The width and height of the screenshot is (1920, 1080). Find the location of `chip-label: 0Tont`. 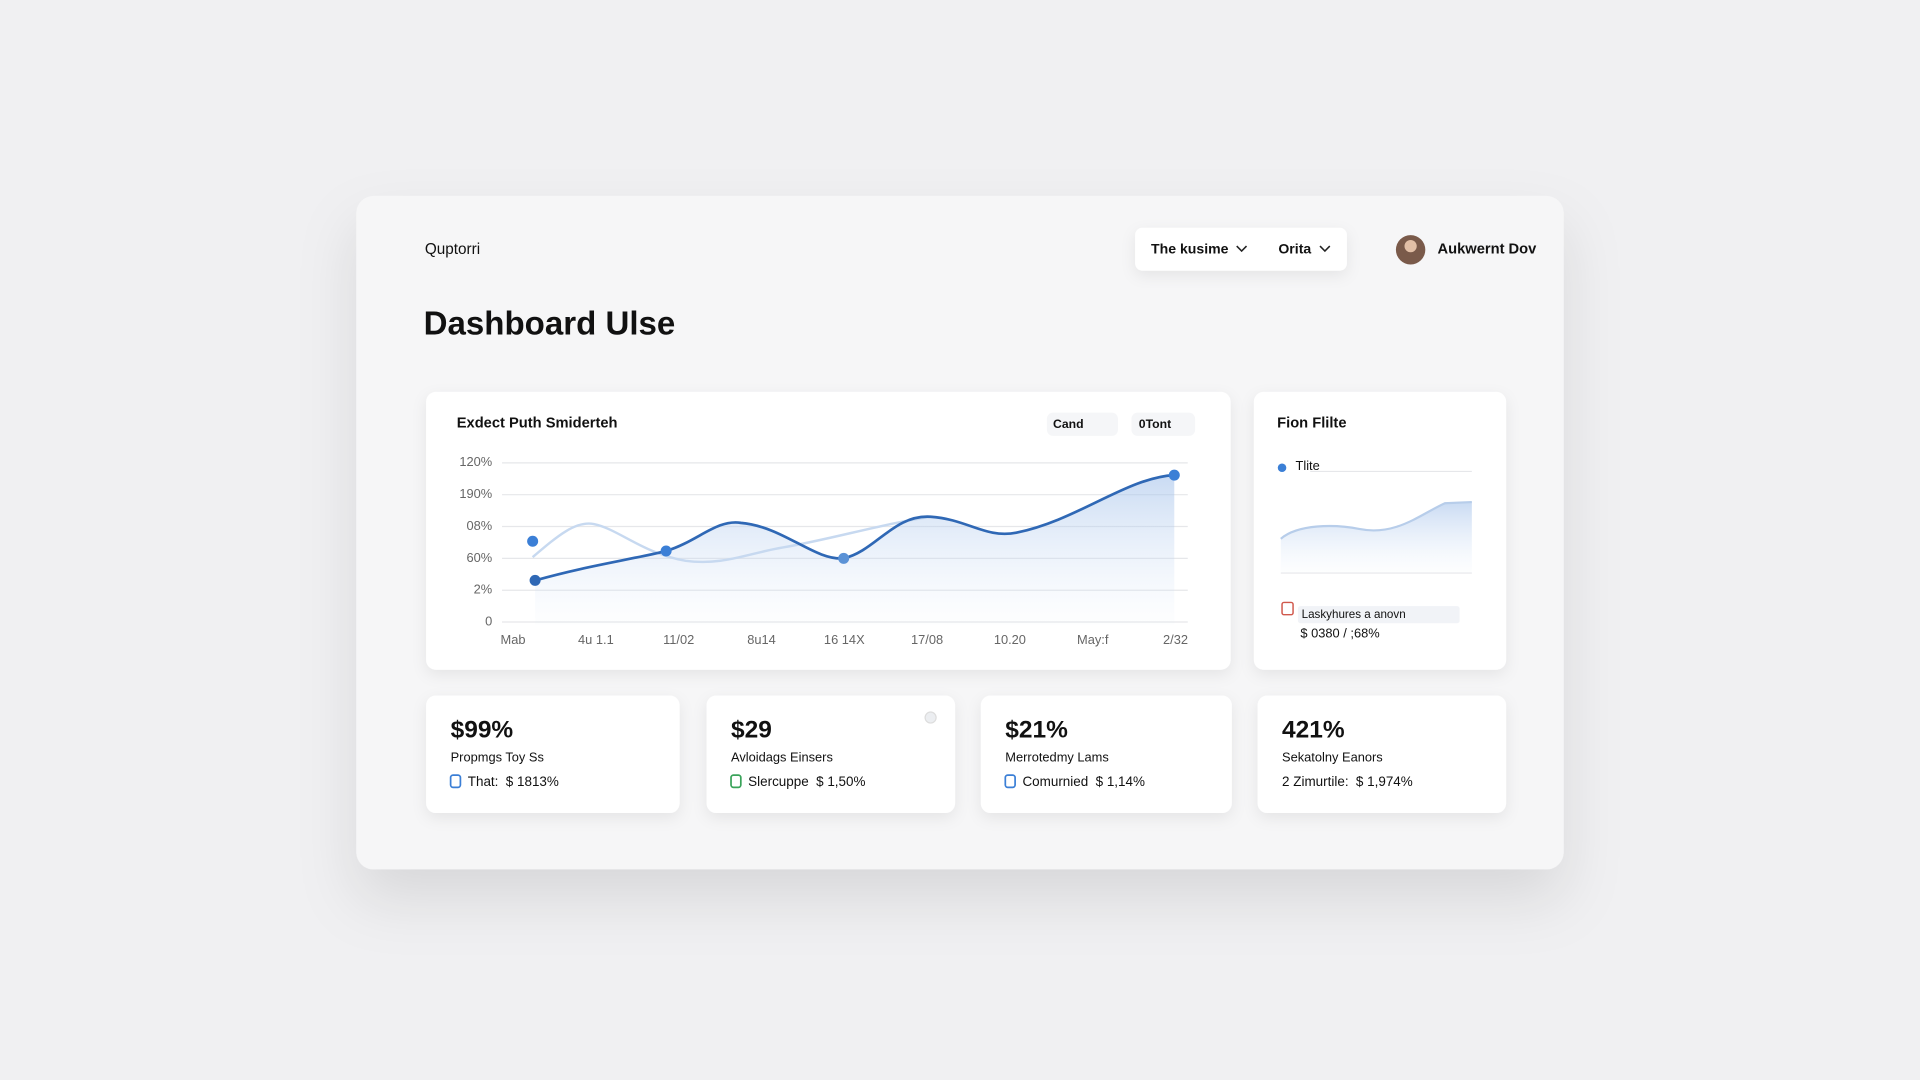

chip-label: 0Tont is located at coordinates (1155, 424).